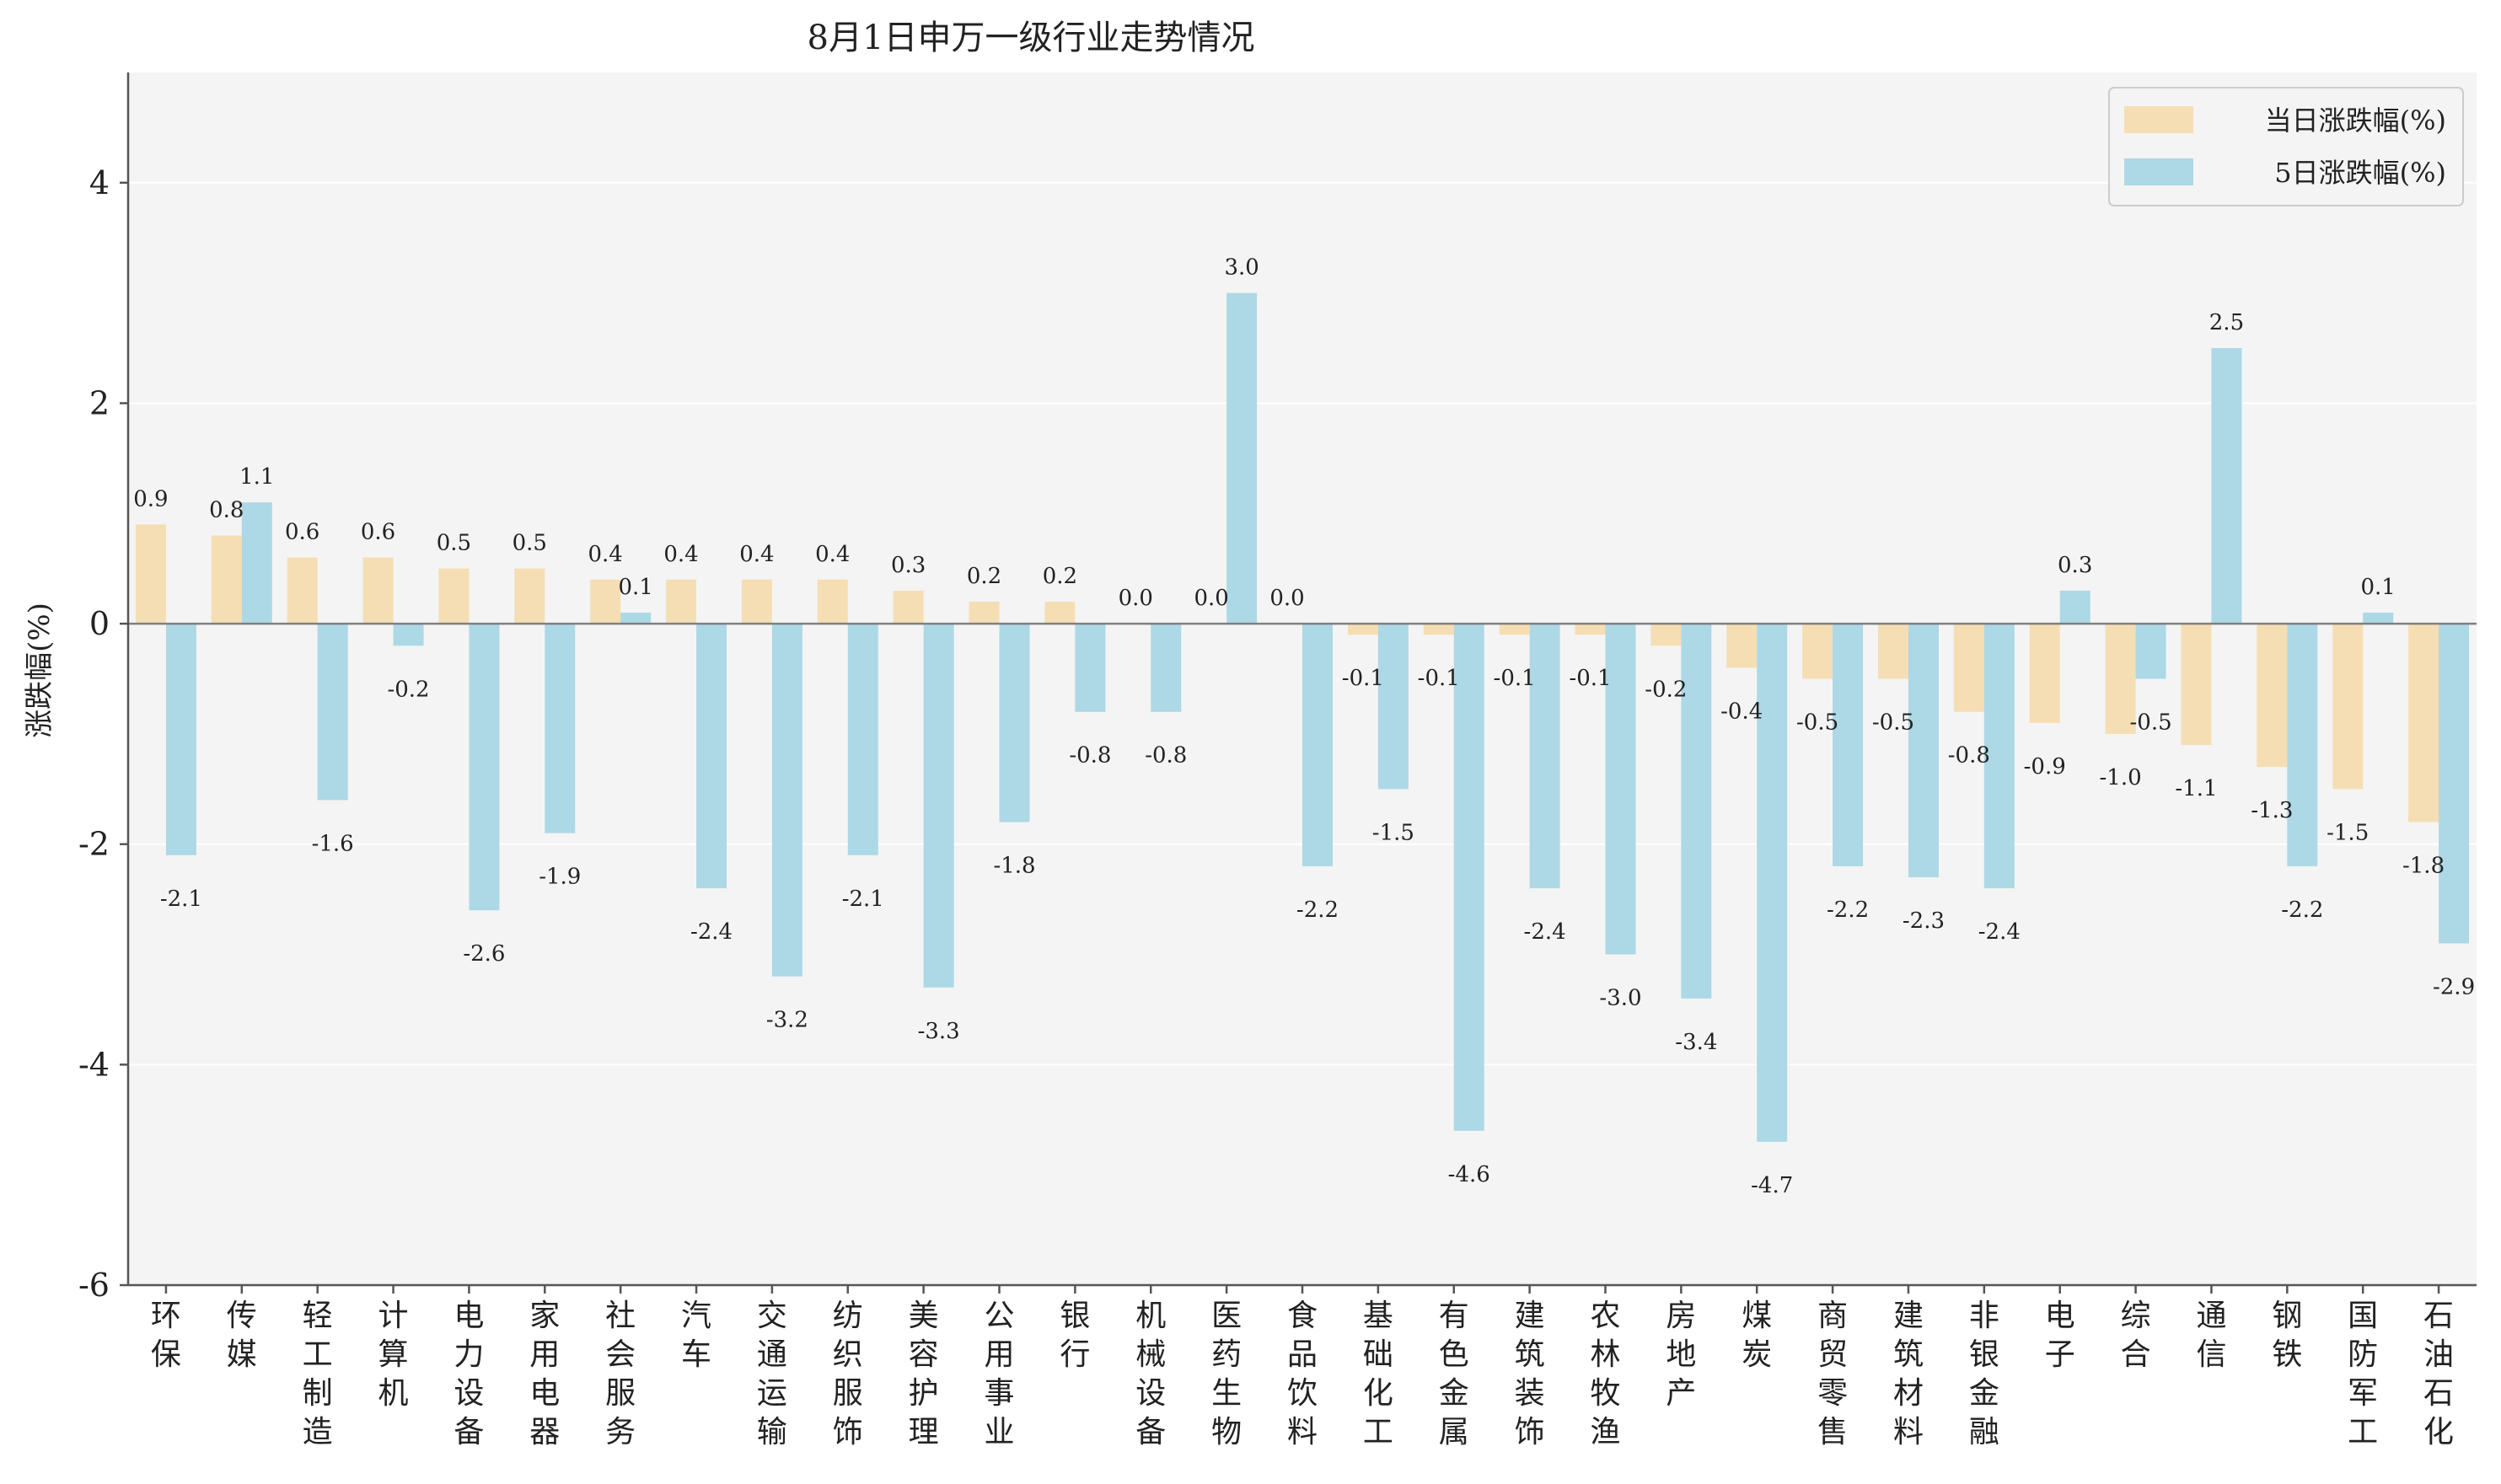 The height and width of the screenshot is (1484, 2501). I want to click on label-5day-29: -2.2, so click(2302, 910).